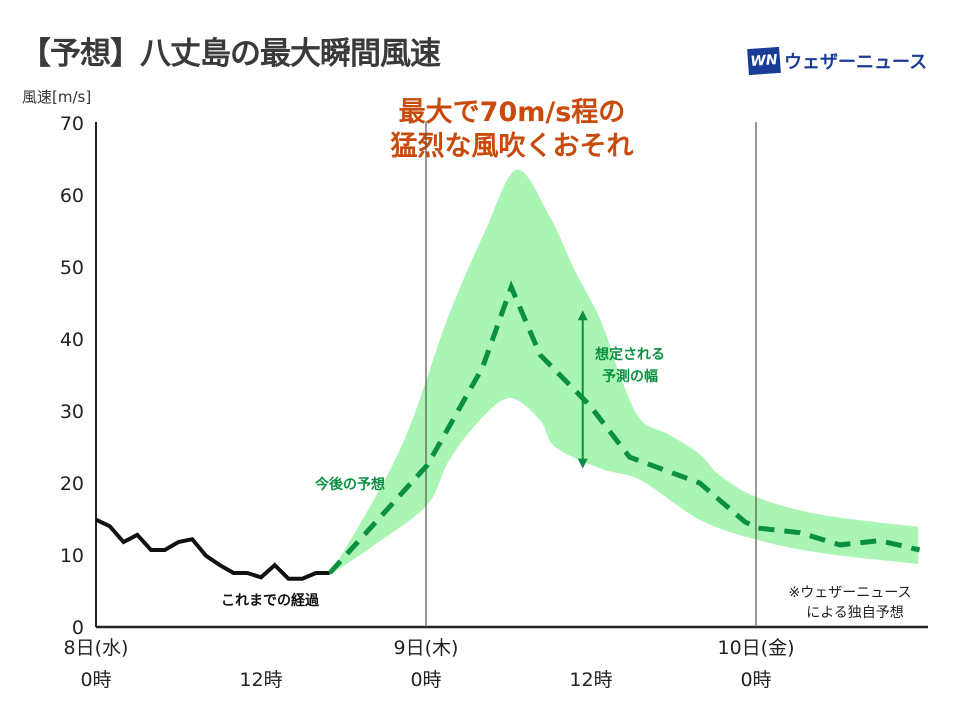  I want to click on y-tick-label: 50, so click(72, 268).